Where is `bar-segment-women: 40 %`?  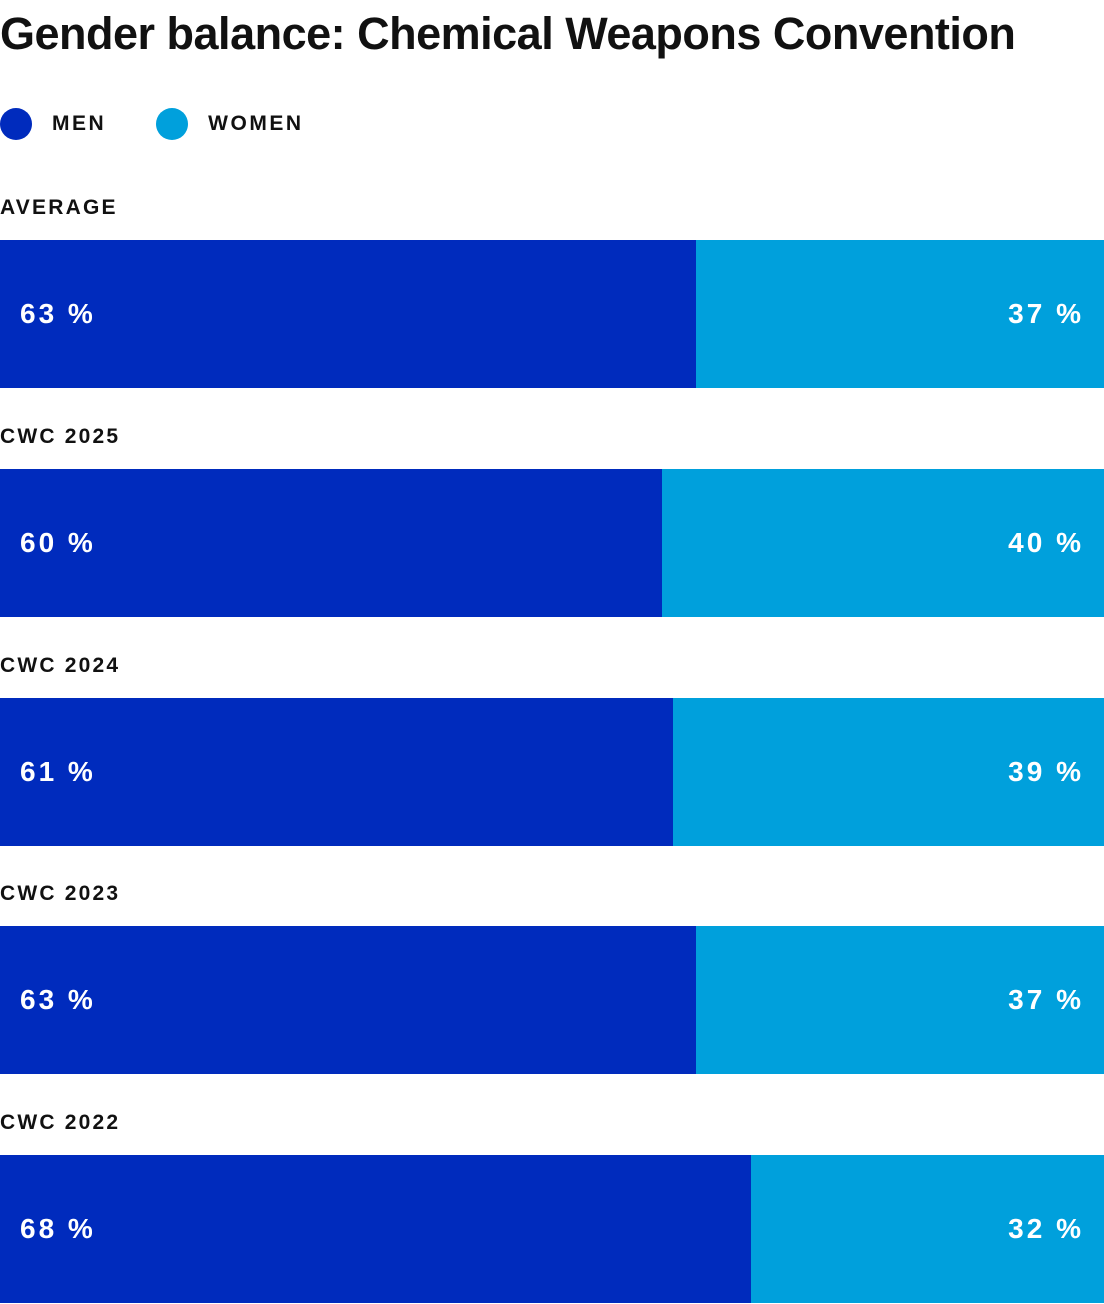 bar-segment-women: 40 % is located at coordinates (883, 543).